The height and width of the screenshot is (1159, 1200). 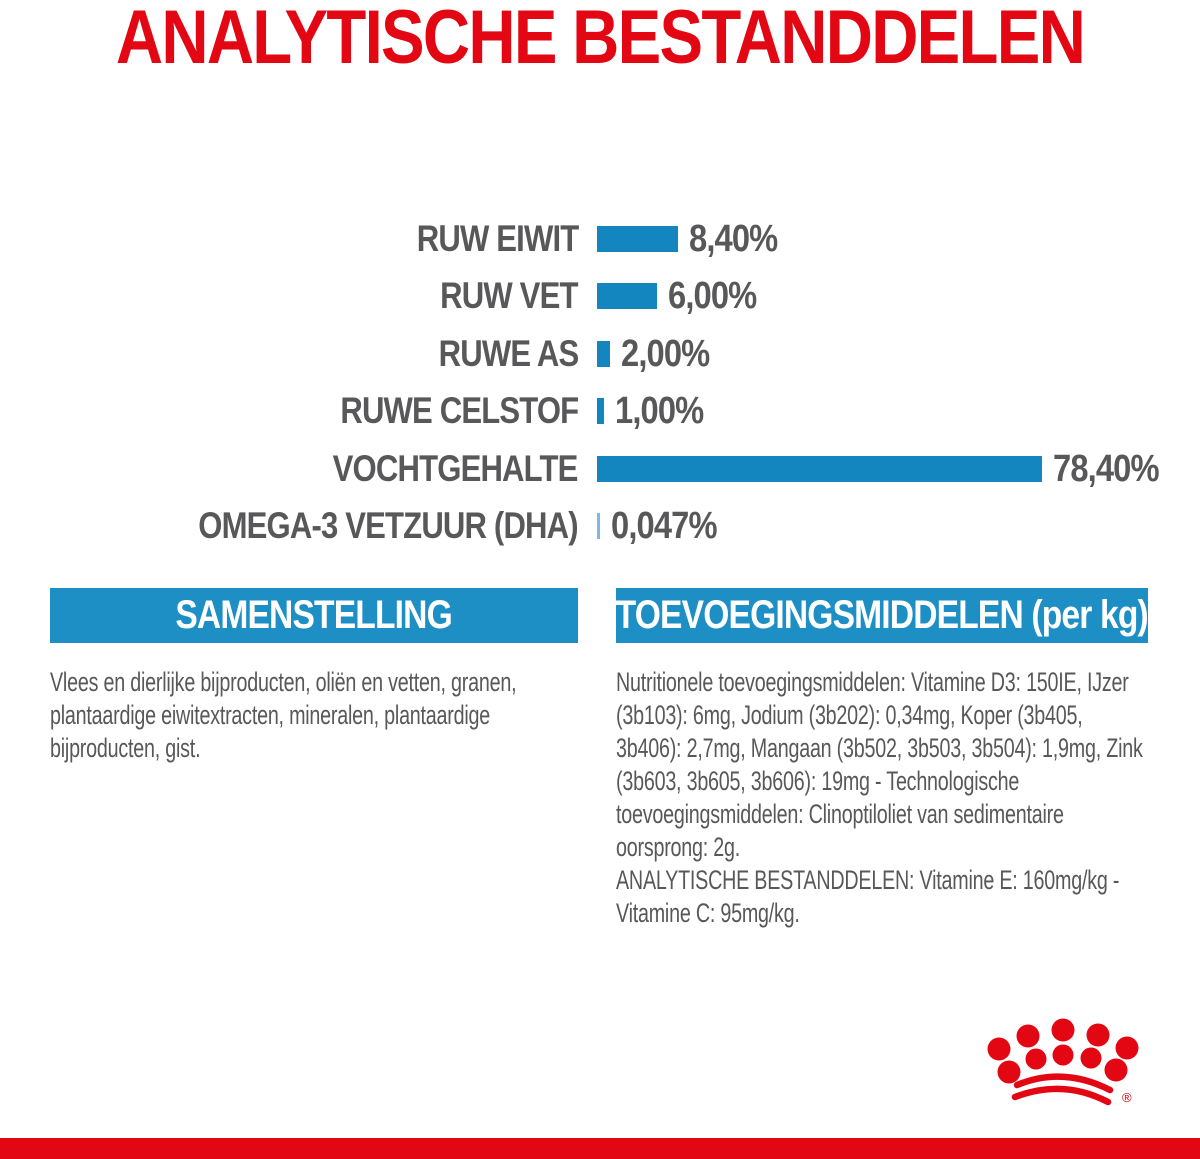 I want to click on chart-value-label: 8,40%, so click(x=733, y=238).